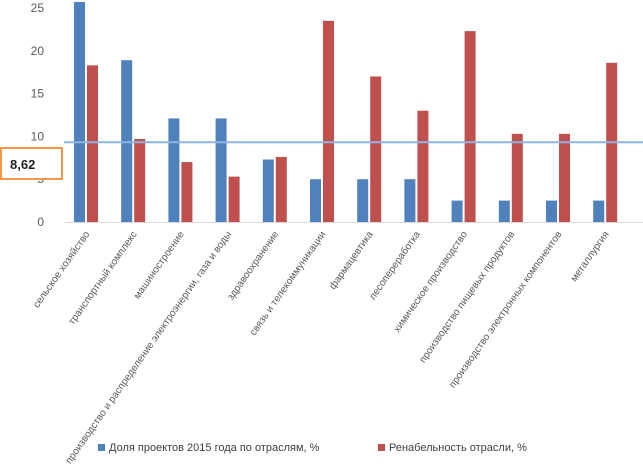 The height and width of the screenshot is (464, 643). Describe the element at coordinates (40, 222) in the screenshot. I see `y-tick-label: 0` at that location.